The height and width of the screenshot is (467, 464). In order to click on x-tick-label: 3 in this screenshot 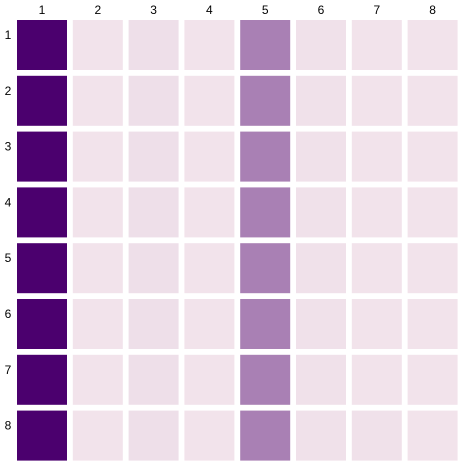, I will do `click(153, 10)`.